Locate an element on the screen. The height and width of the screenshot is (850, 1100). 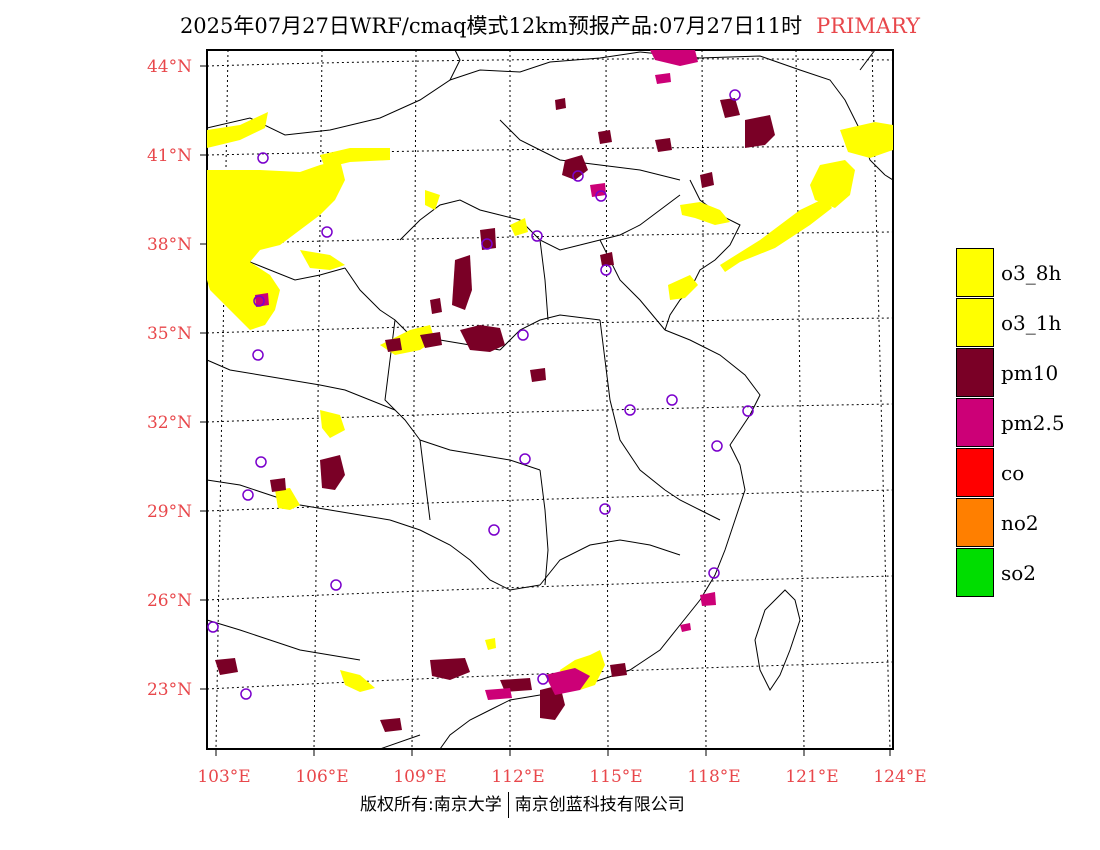
lon-label-106: 106°E is located at coordinates (321, 777).